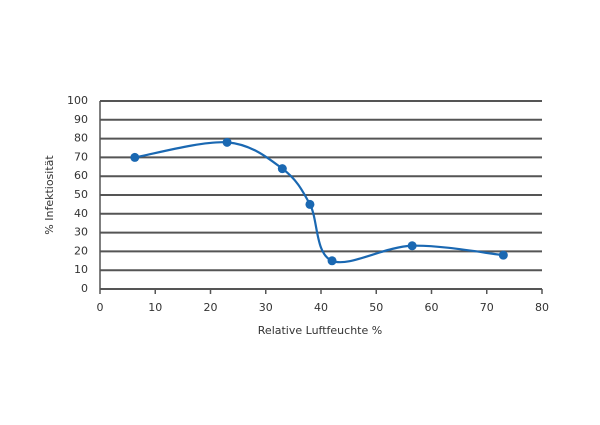 The image size is (600, 425). What do you see at coordinates (542, 307) in the screenshot?
I see `x-tick-label: 80` at bounding box center [542, 307].